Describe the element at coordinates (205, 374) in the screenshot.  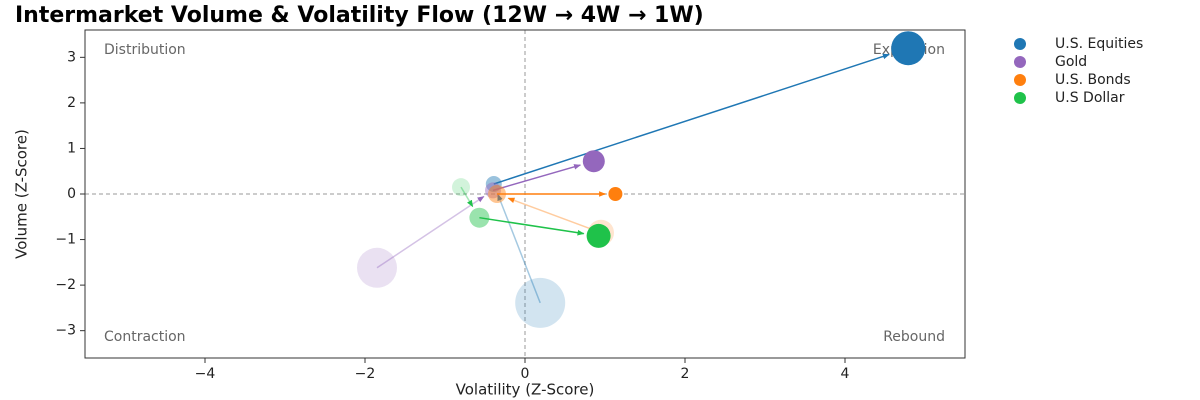
I see `x-tick-label: −4` at that location.